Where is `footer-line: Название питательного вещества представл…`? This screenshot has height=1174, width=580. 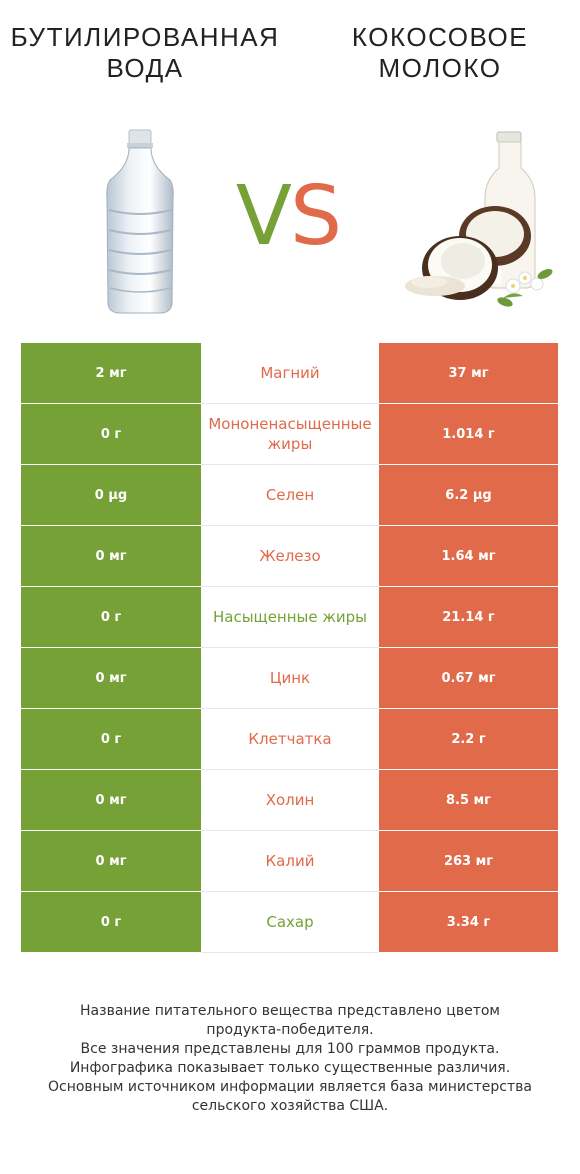 footer-line: Название питательного вещества представл… is located at coordinates (290, 1011).